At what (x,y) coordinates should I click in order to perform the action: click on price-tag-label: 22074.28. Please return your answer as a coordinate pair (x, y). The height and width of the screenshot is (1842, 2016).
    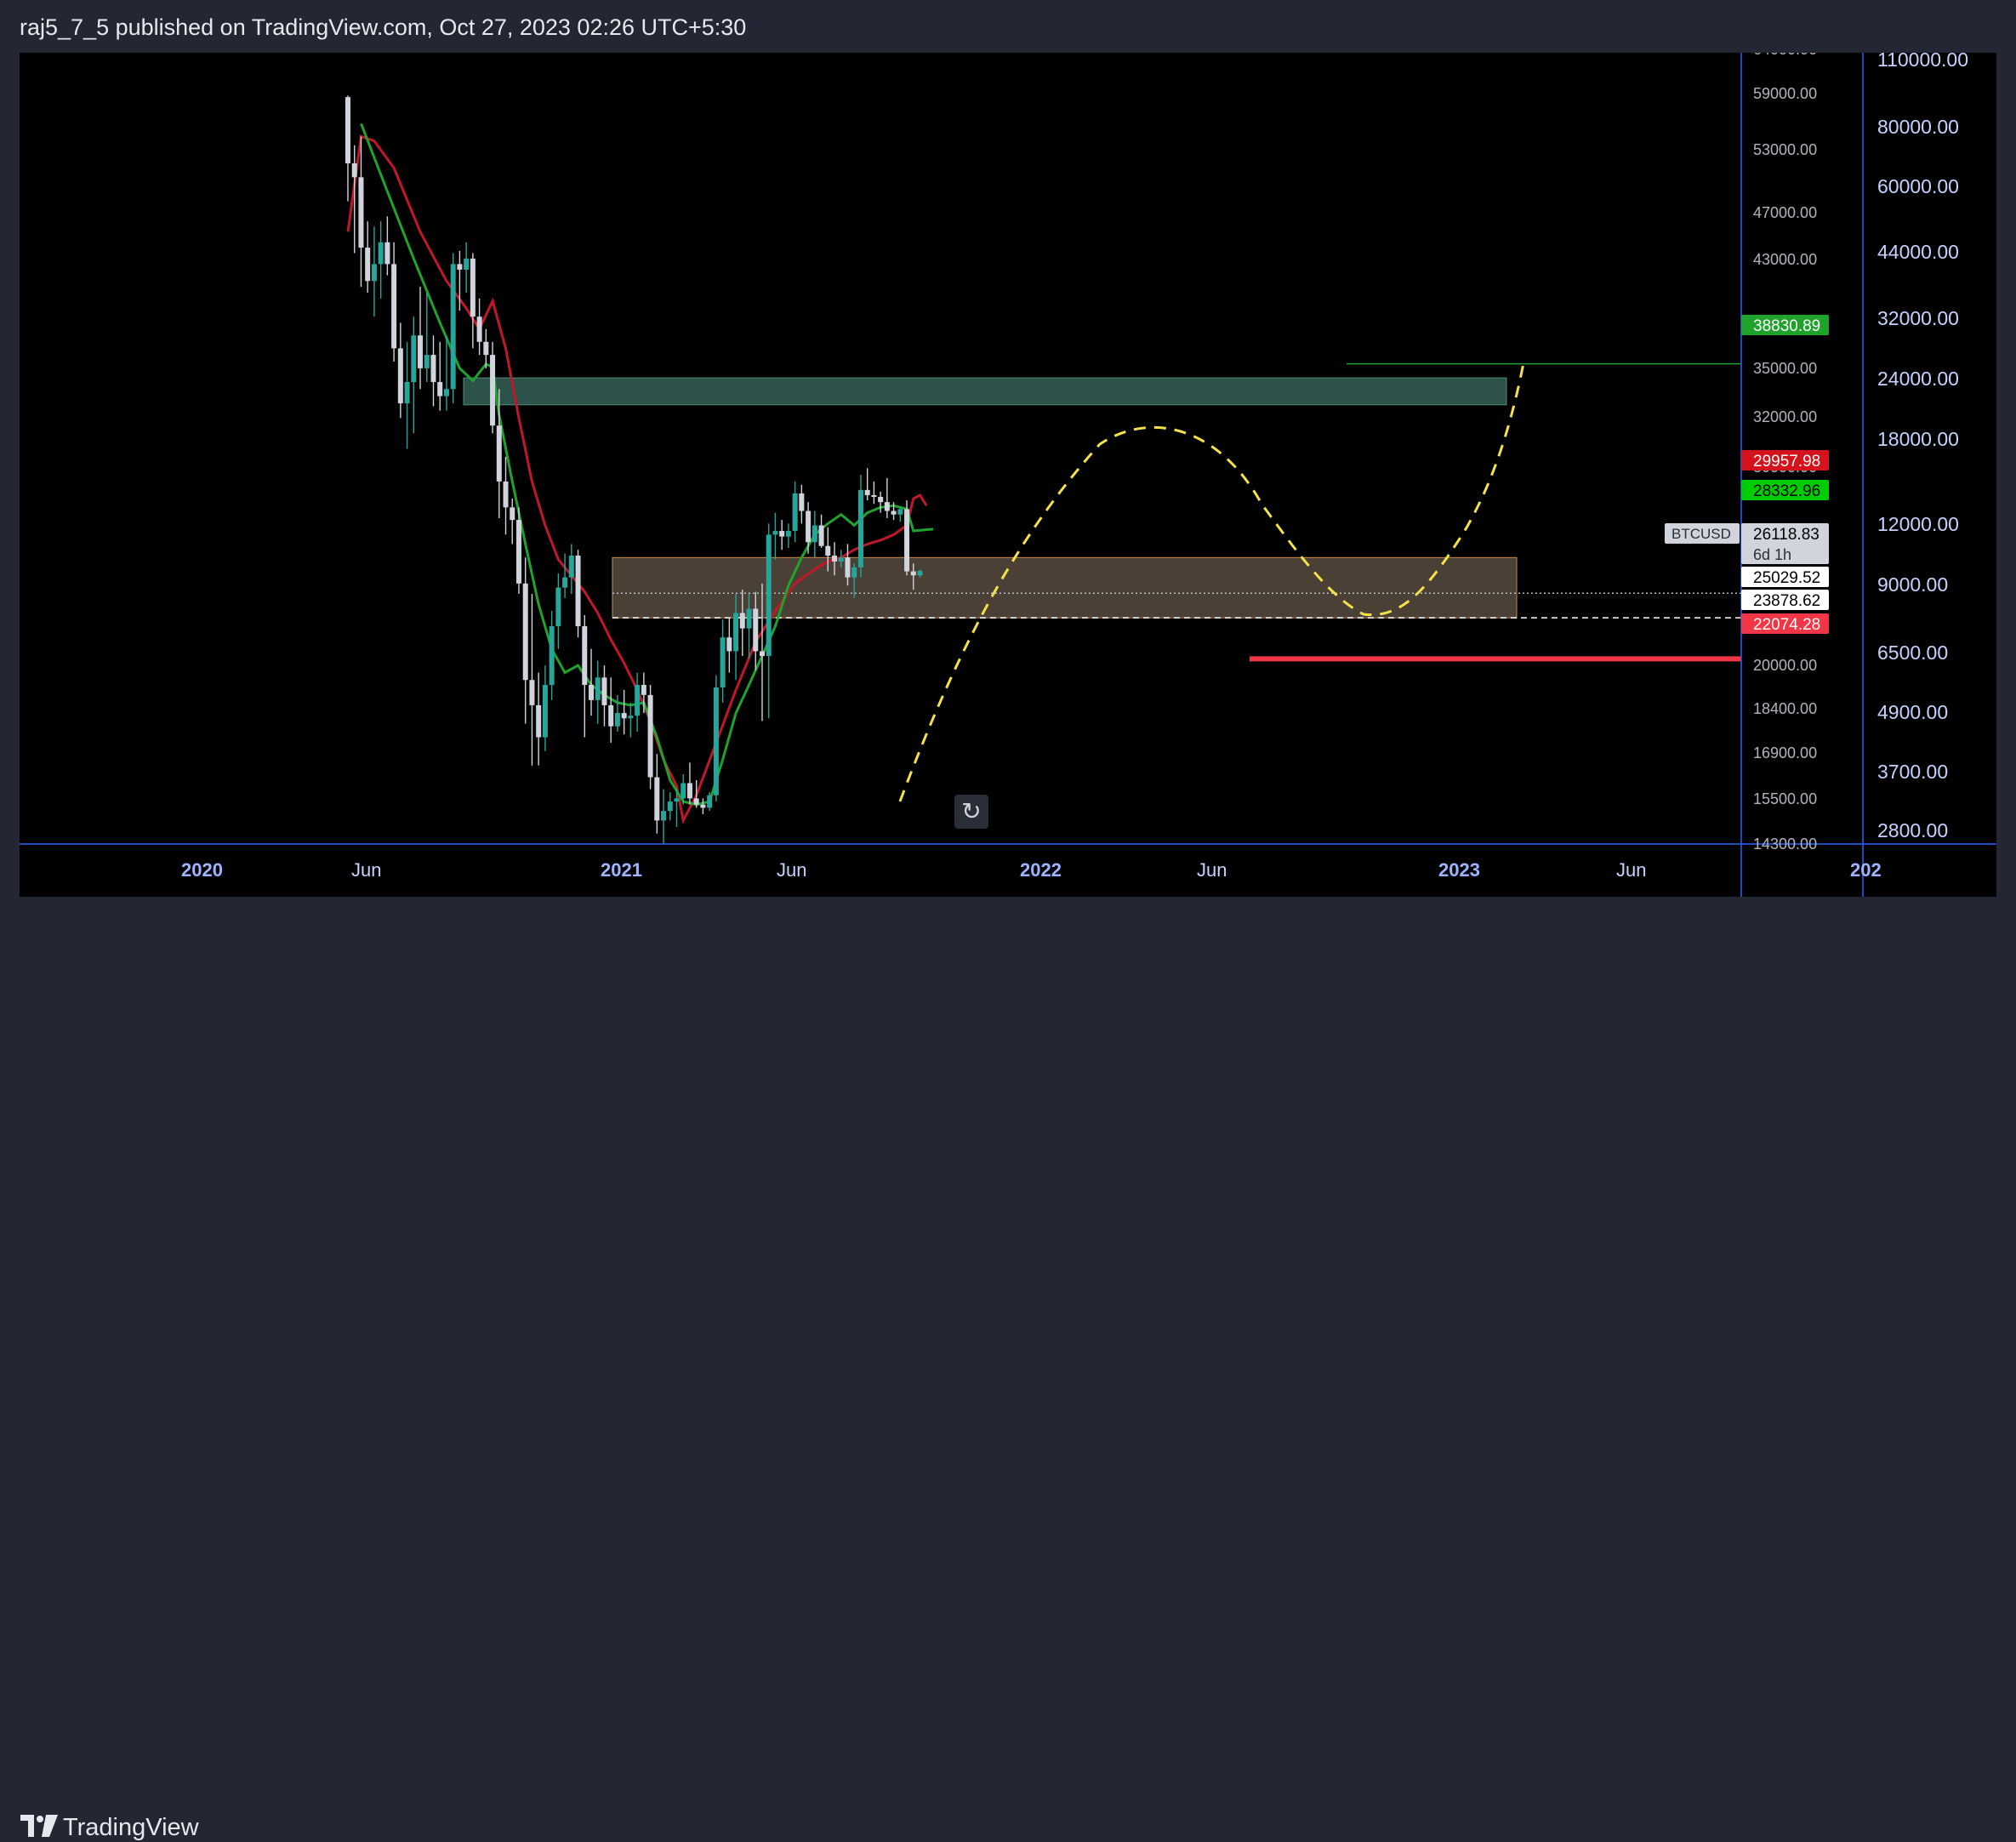
    Looking at the image, I should click on (1787, 625).